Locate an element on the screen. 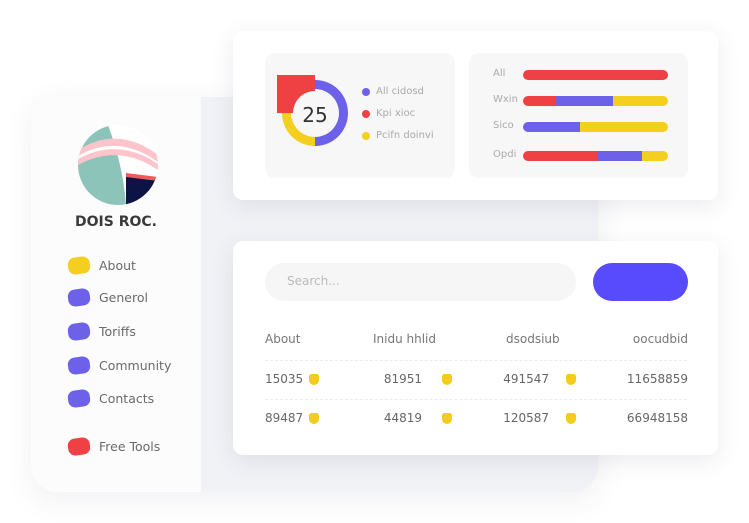 The image size is (749, 523). table-cell: 15035 is located at coordinates (284, 379).